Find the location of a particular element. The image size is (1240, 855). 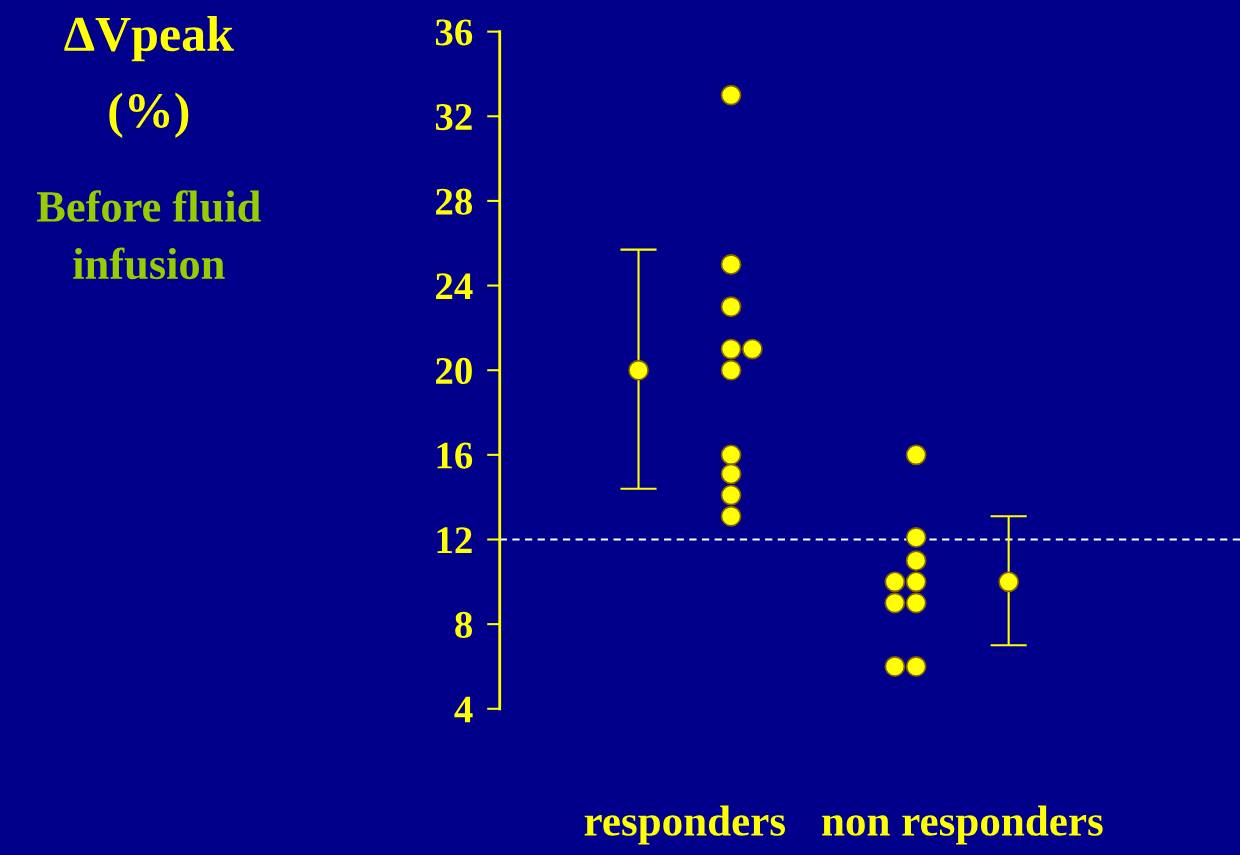

y-tick-label: 8 is located at coordinates (464, 625).